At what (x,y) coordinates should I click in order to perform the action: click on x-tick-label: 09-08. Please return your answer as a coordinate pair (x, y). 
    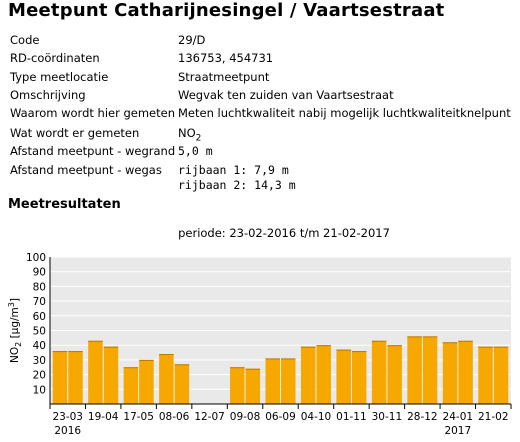
    Looking at the image, I should click on (245, 417).